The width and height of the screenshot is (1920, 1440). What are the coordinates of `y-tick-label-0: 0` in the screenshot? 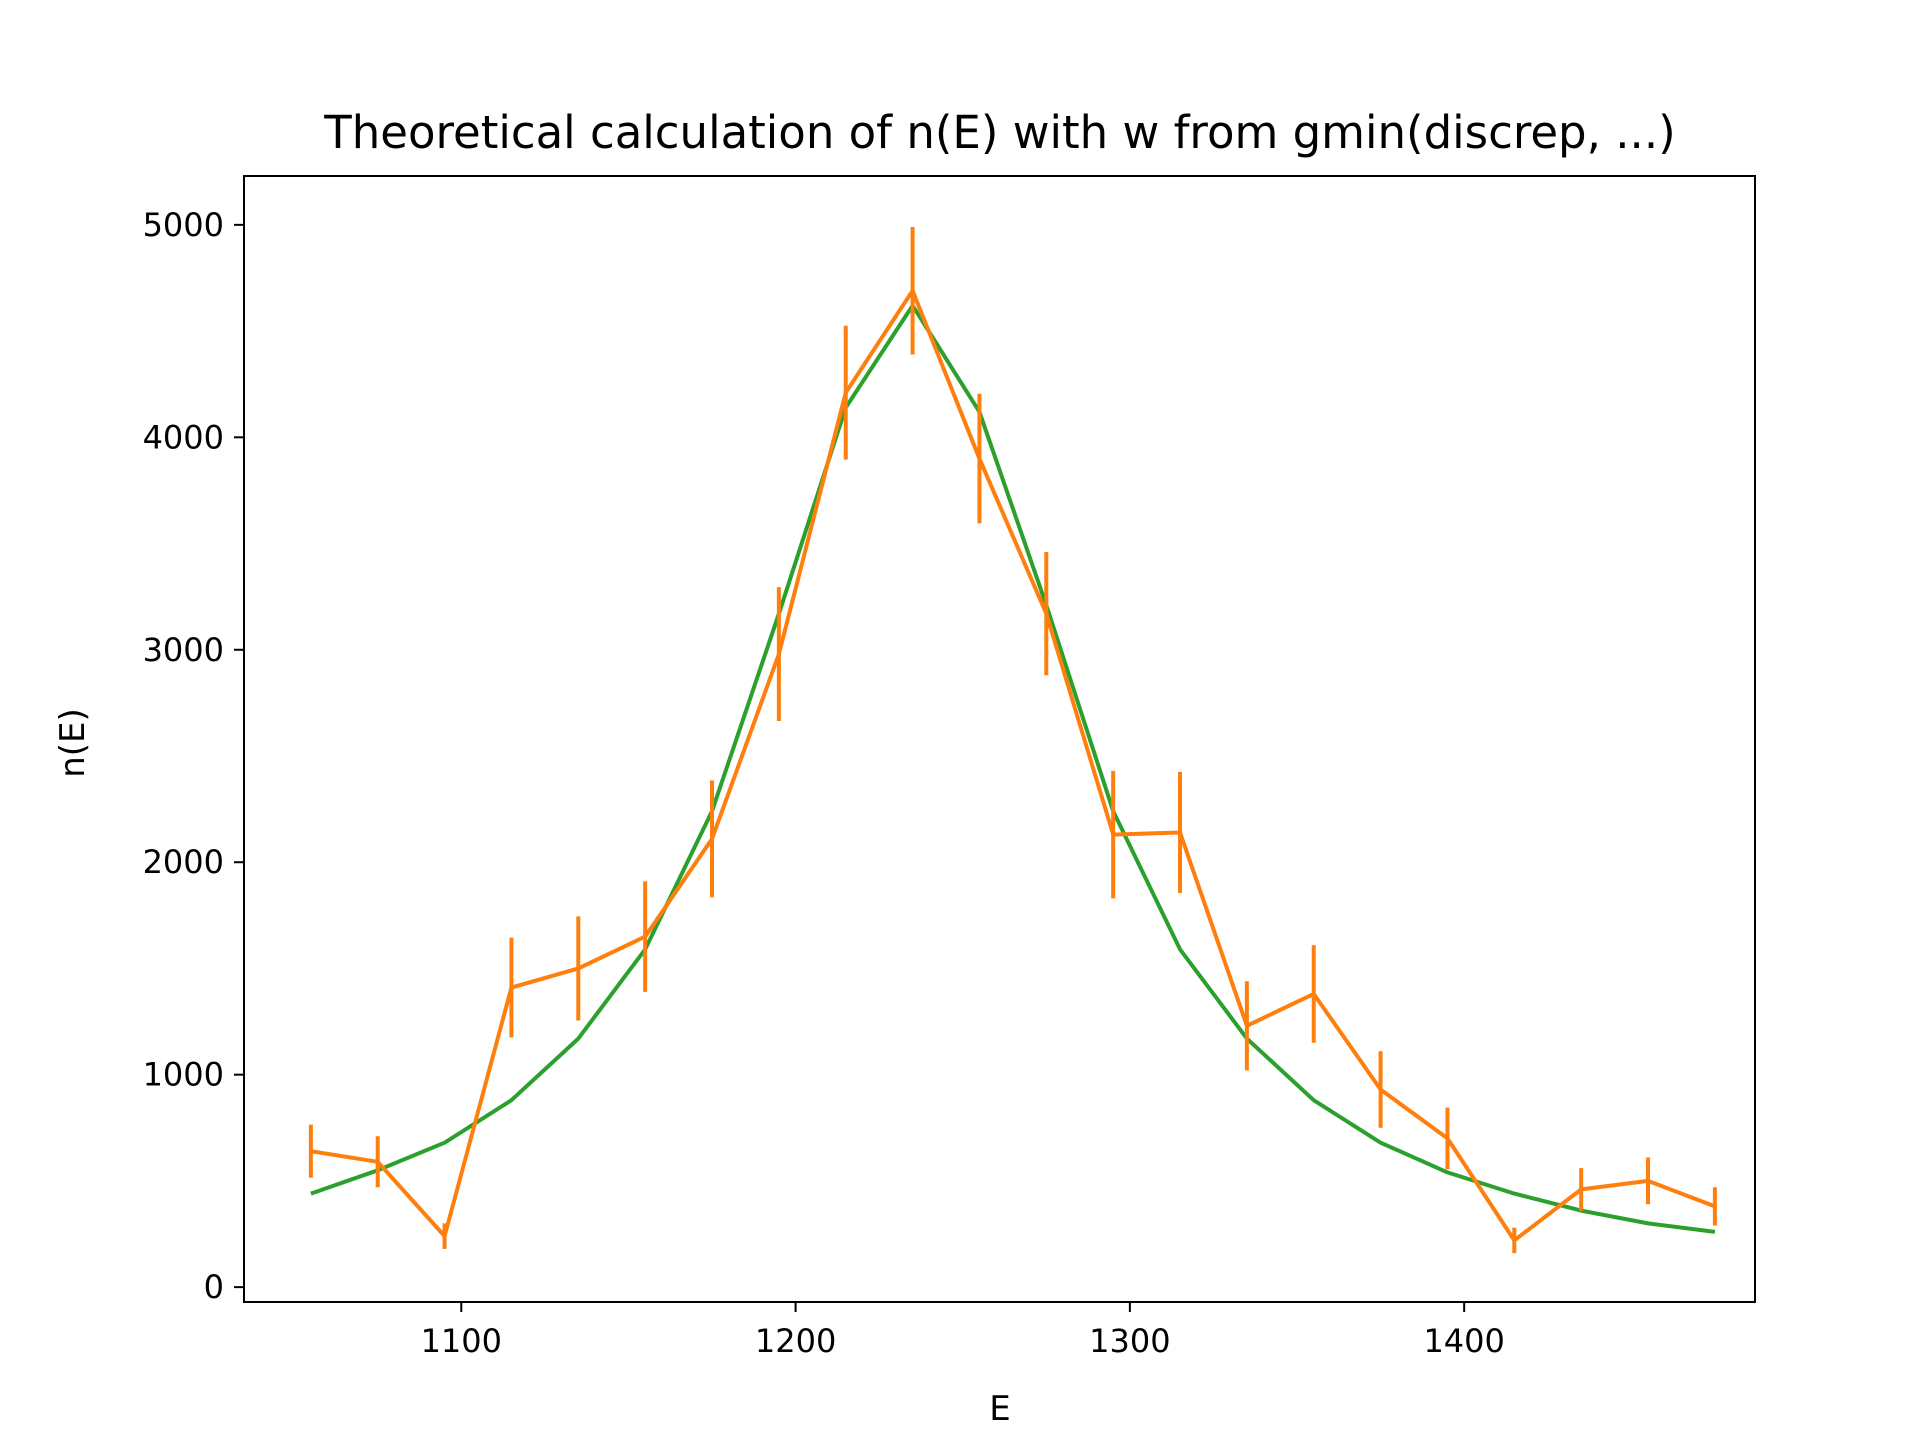 It's located at (214, 1287).